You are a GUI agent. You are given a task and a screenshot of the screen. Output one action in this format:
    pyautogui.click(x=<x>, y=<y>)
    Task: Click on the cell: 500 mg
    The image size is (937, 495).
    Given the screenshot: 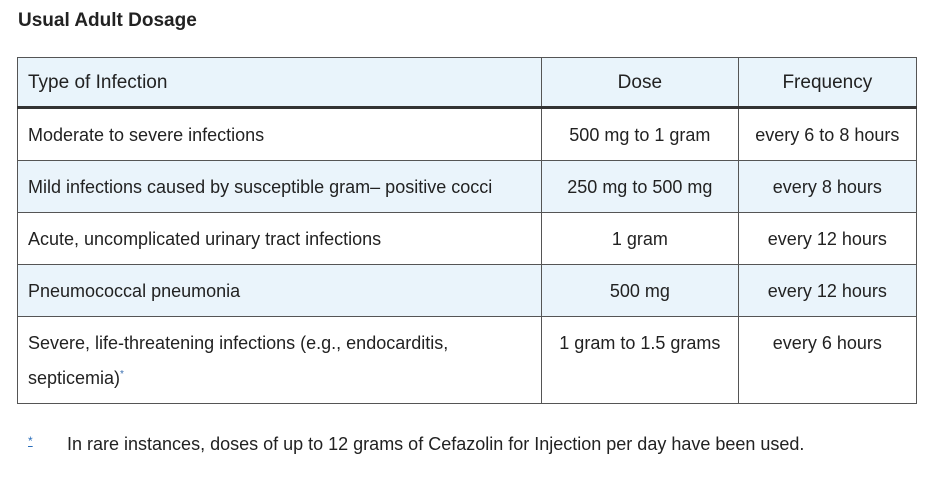 What is the action you would take?
    pyautogui.click(x=640, y=290)
    